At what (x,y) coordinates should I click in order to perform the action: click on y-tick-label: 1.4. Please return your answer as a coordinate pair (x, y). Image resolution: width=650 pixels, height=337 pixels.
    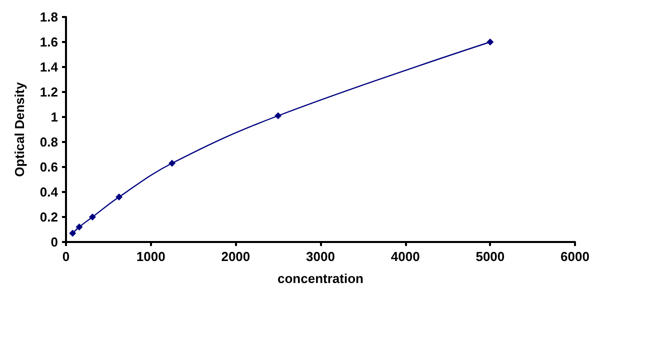
    Looking at the image, I should click on (49, 67).